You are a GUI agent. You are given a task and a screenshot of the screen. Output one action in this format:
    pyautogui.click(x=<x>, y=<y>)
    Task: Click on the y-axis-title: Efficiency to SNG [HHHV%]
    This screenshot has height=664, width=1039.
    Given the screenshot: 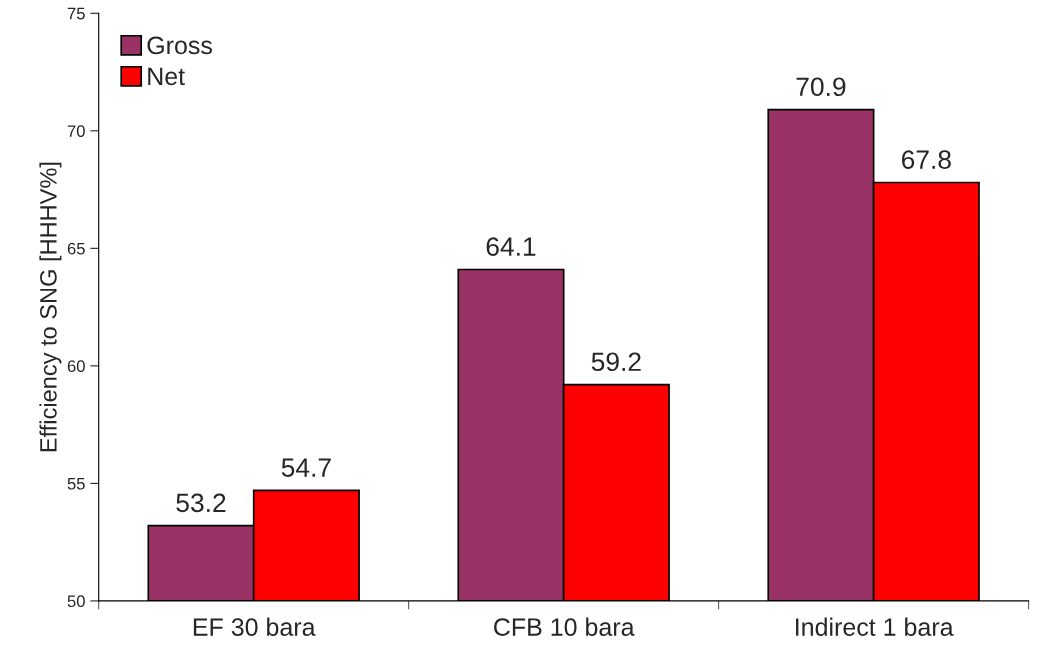 What is the action you would take?
    pyautogui.click(x=50, y=307)
    